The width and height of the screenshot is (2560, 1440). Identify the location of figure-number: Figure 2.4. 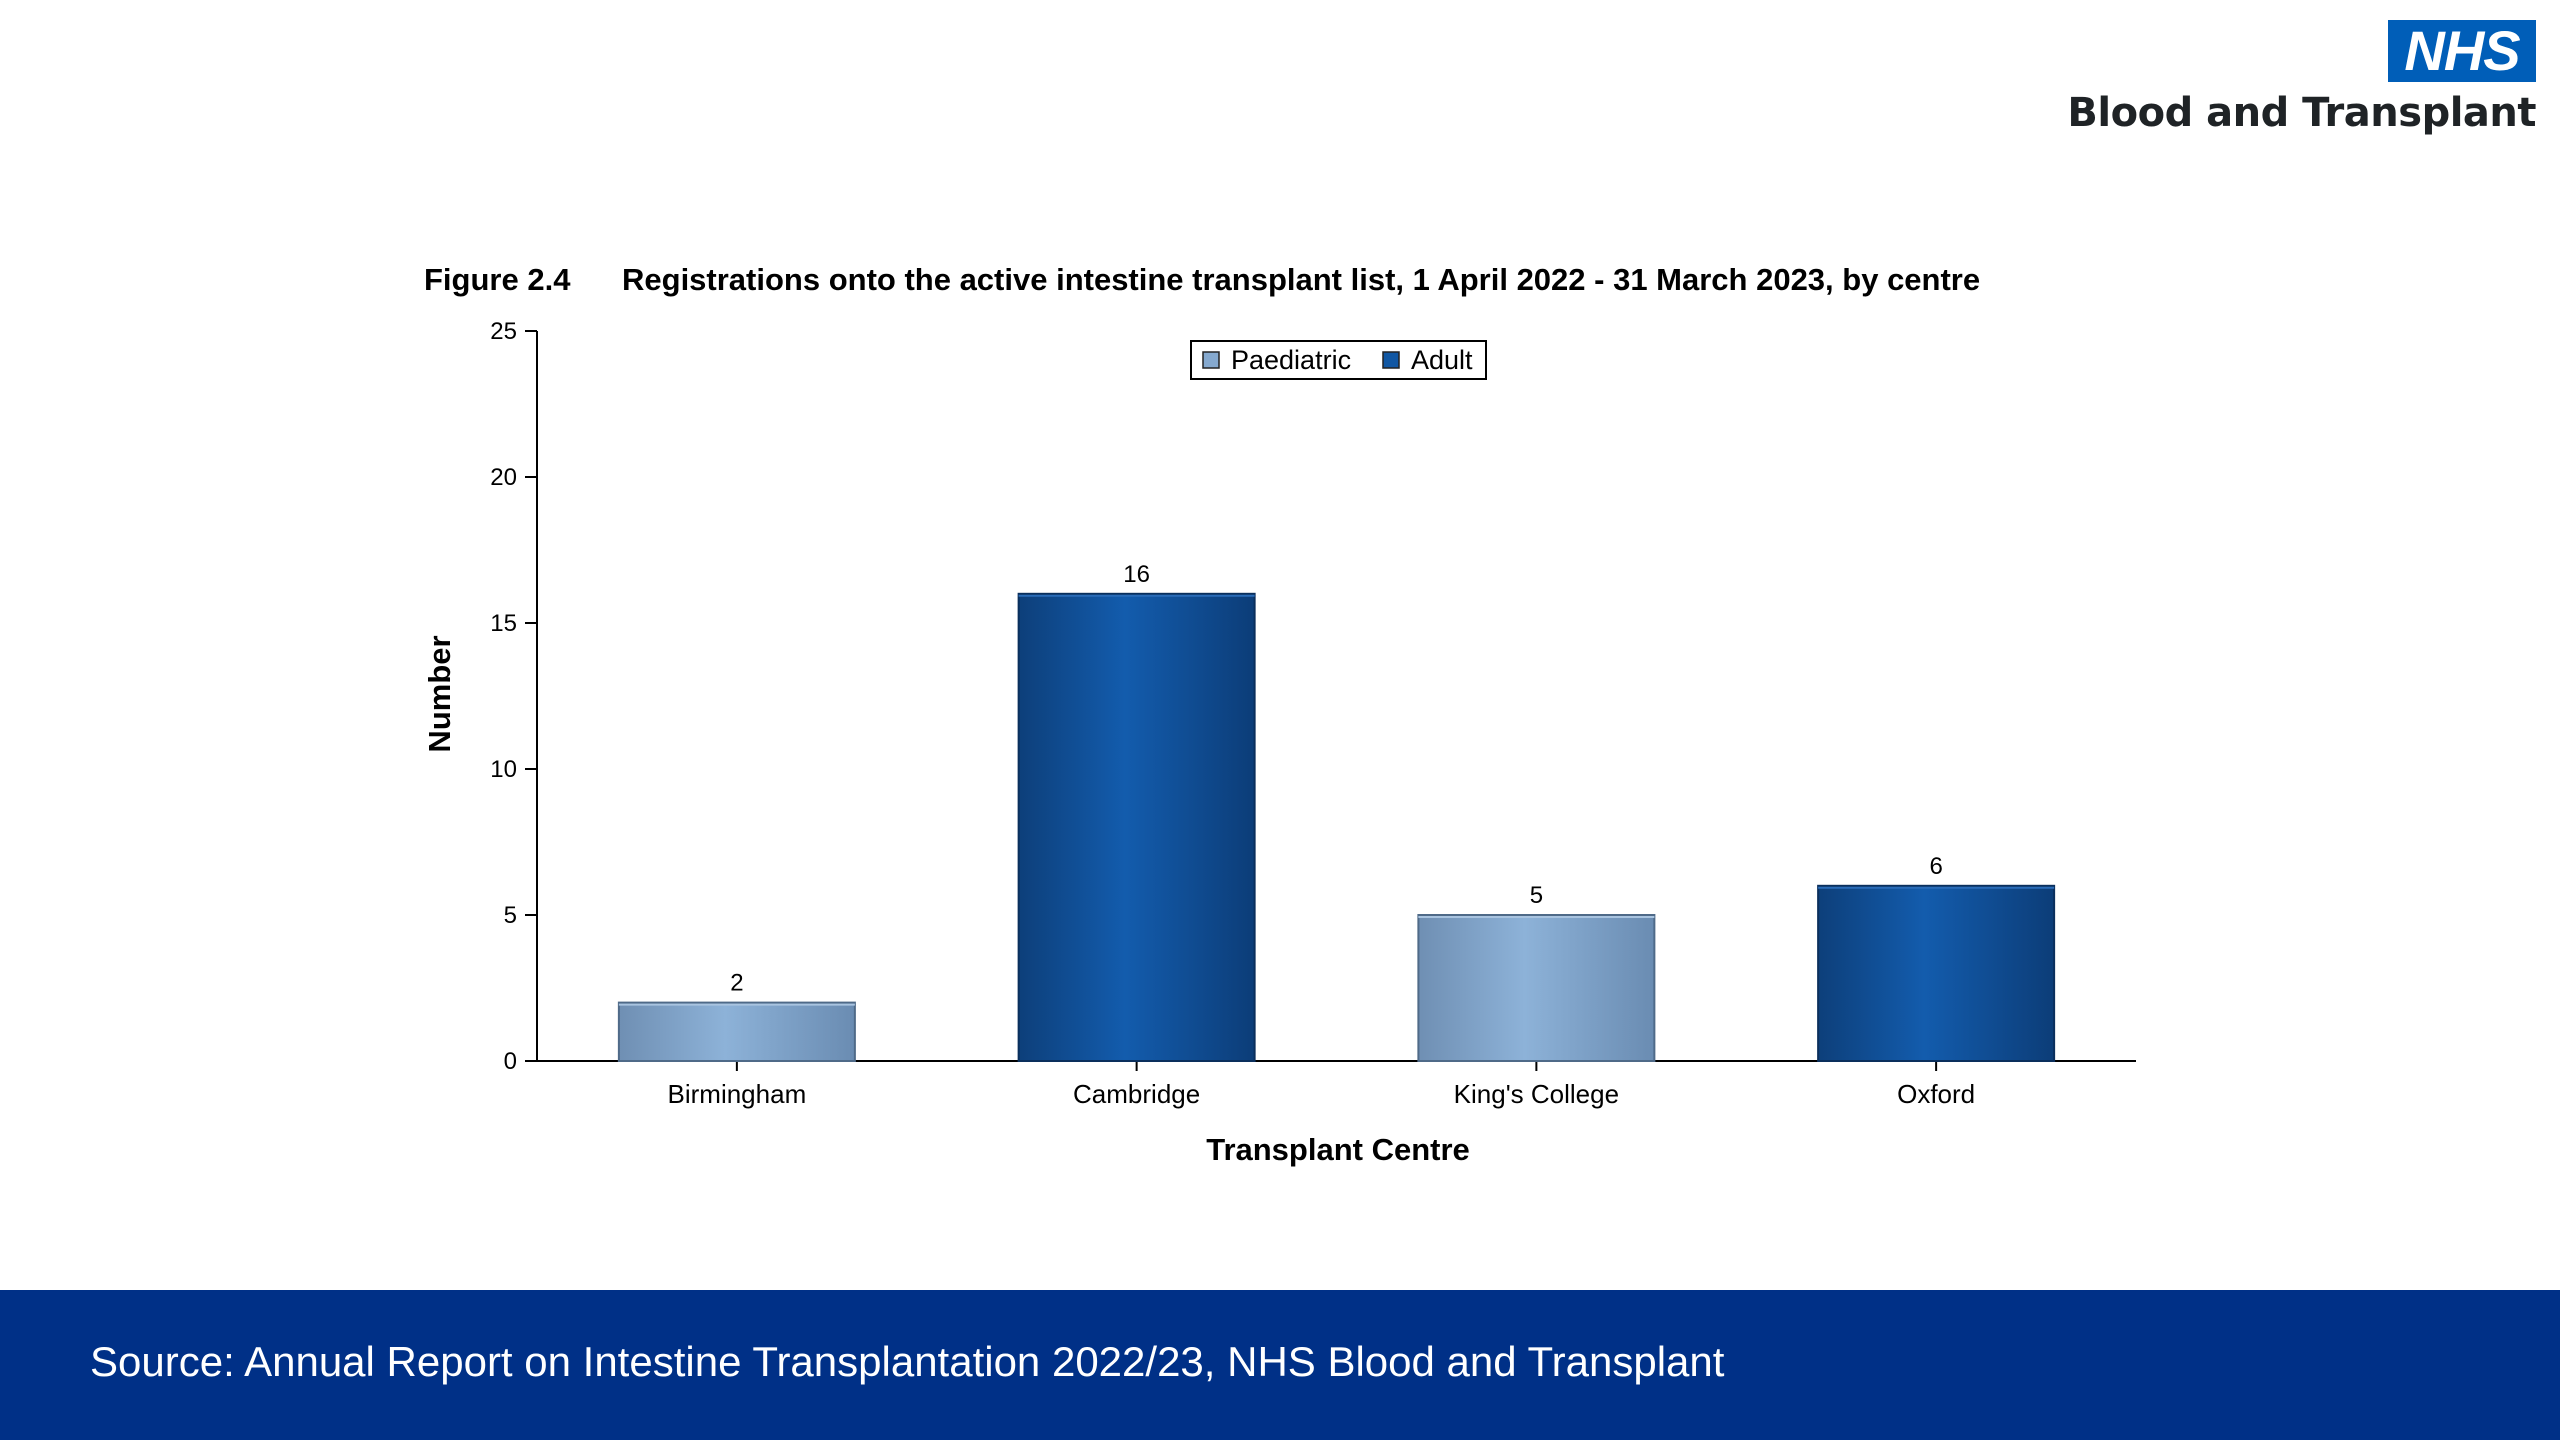
(497, 279).